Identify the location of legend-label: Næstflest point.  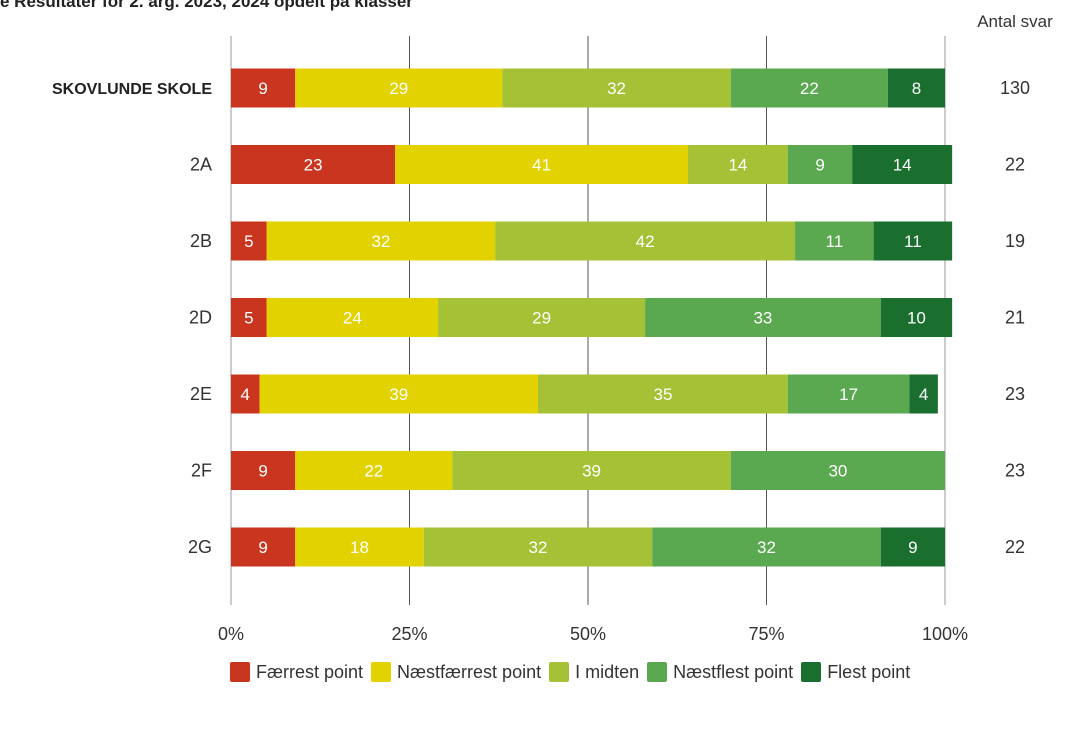
(733, 671).